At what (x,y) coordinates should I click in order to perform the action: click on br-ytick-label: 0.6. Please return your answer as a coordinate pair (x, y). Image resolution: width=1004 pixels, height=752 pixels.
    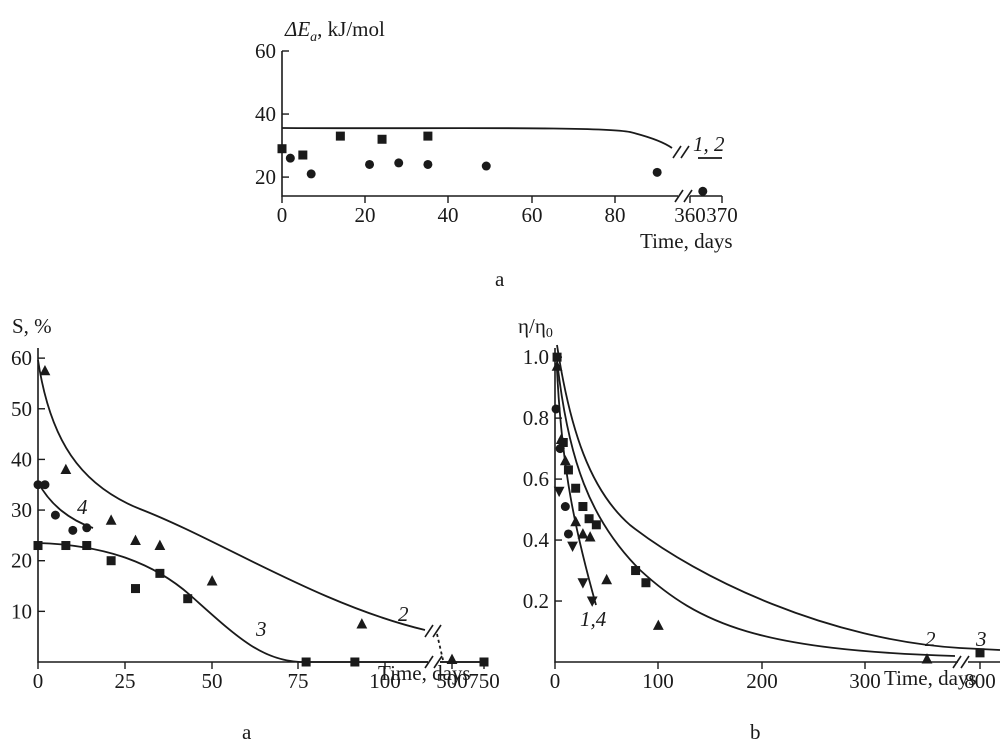
    Looking at the image, I should click on (536, 479).